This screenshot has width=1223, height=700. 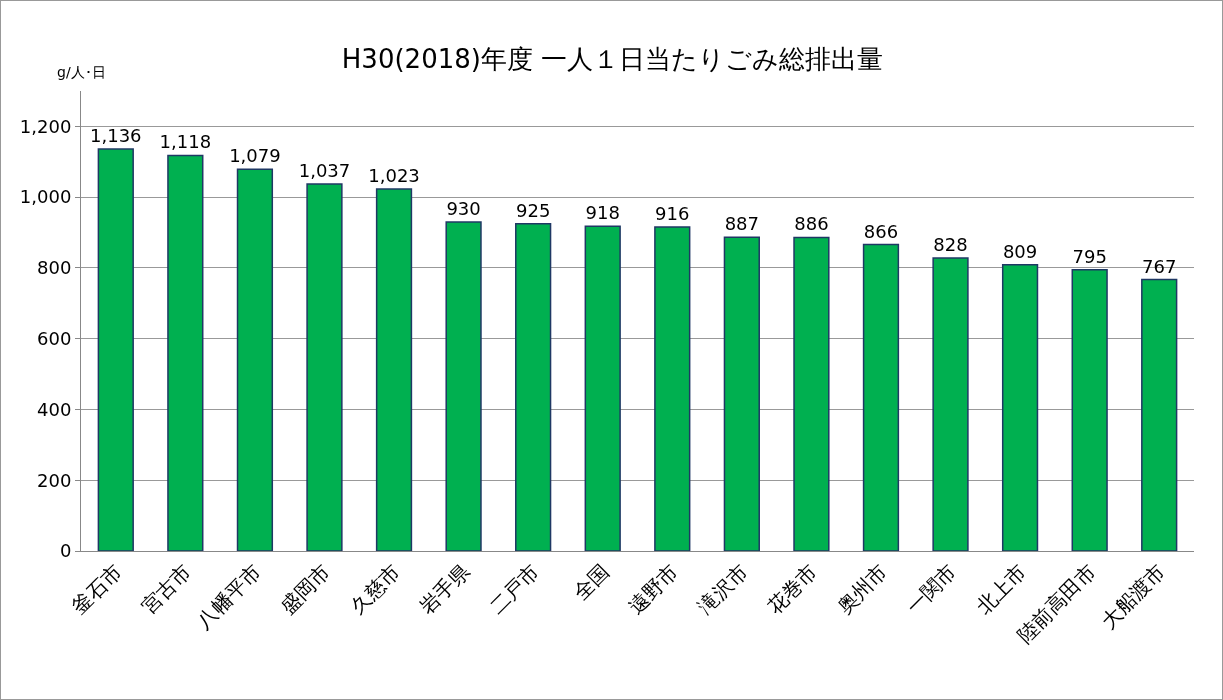 What do you see at coordinates (305, 589) in the screenshot?
I see `x-tick-label: 盛岡市` at bounding box center [305, 589].